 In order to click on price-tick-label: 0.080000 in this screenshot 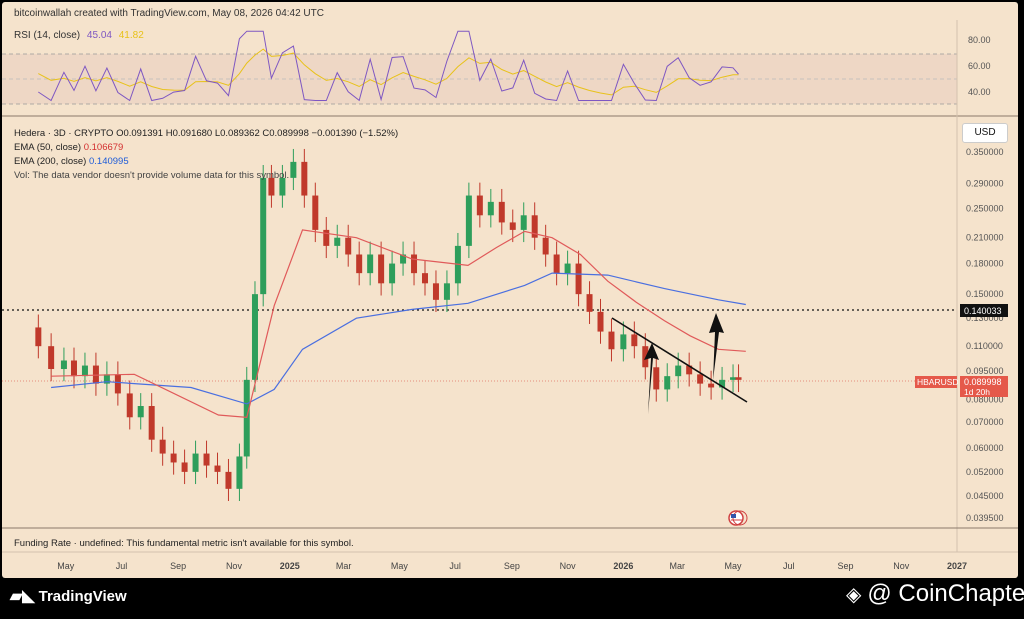, I will do `click(985, 400)`.